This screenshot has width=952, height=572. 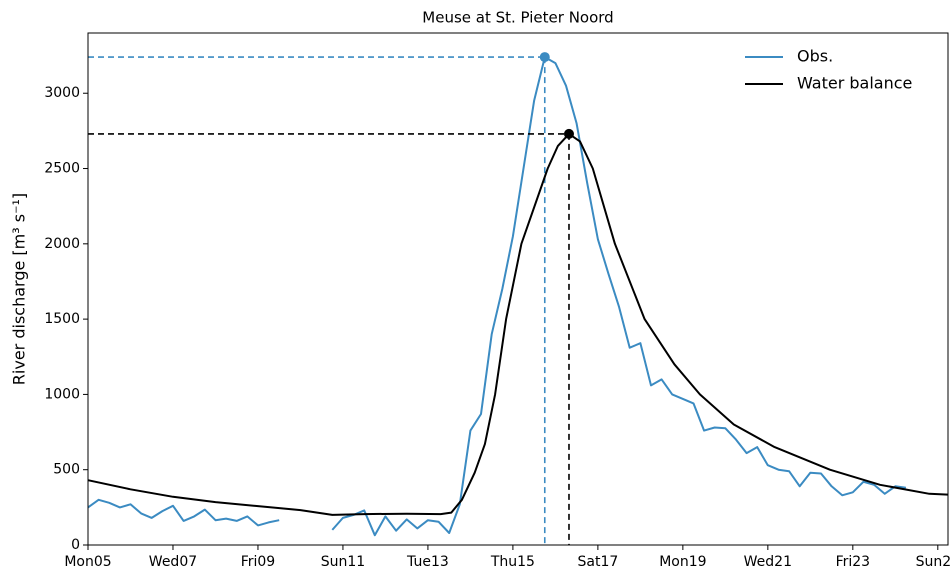 What do you see at coordinates (258, 562) in the screenshot?
I see `x-tick-label: Fri09` at bounding box center [258, 562].